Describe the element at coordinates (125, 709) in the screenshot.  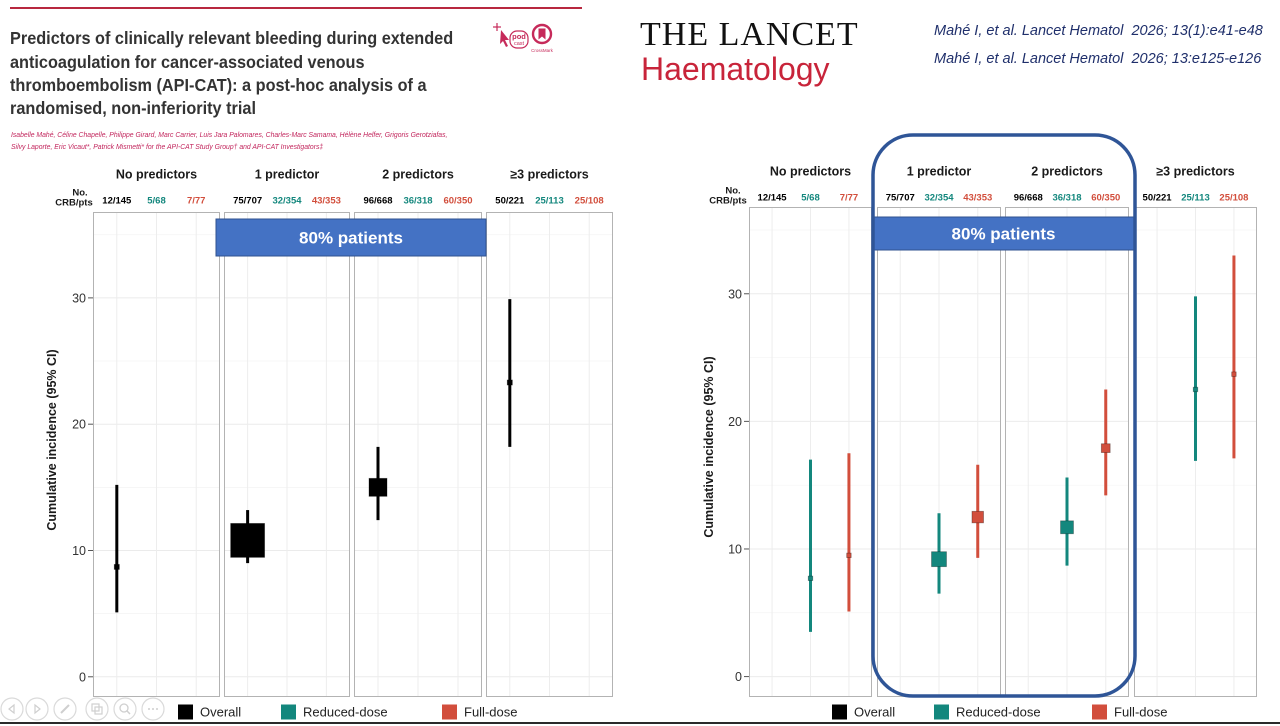
I see `zoom-button` at that location.